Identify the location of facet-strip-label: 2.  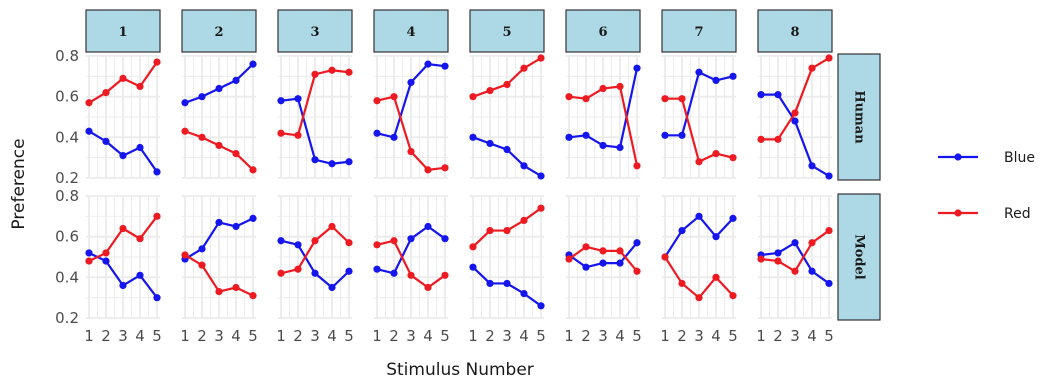
(218, 32).